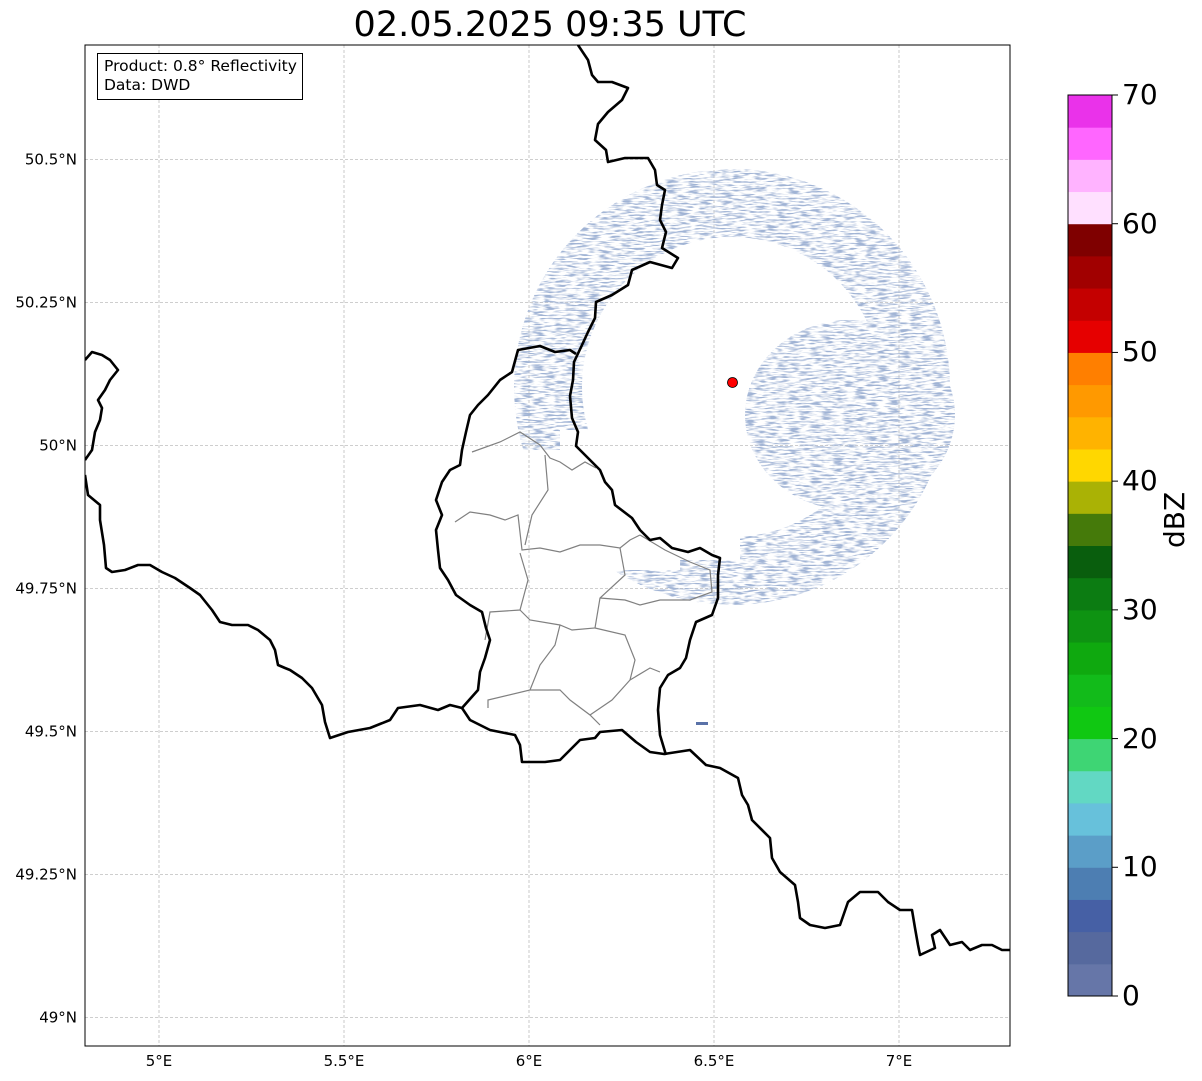 The image size is (1202, 1081). Describe the element at coordinates (732, 382) in the screenshot. I see `radar-site-marker` at that location.